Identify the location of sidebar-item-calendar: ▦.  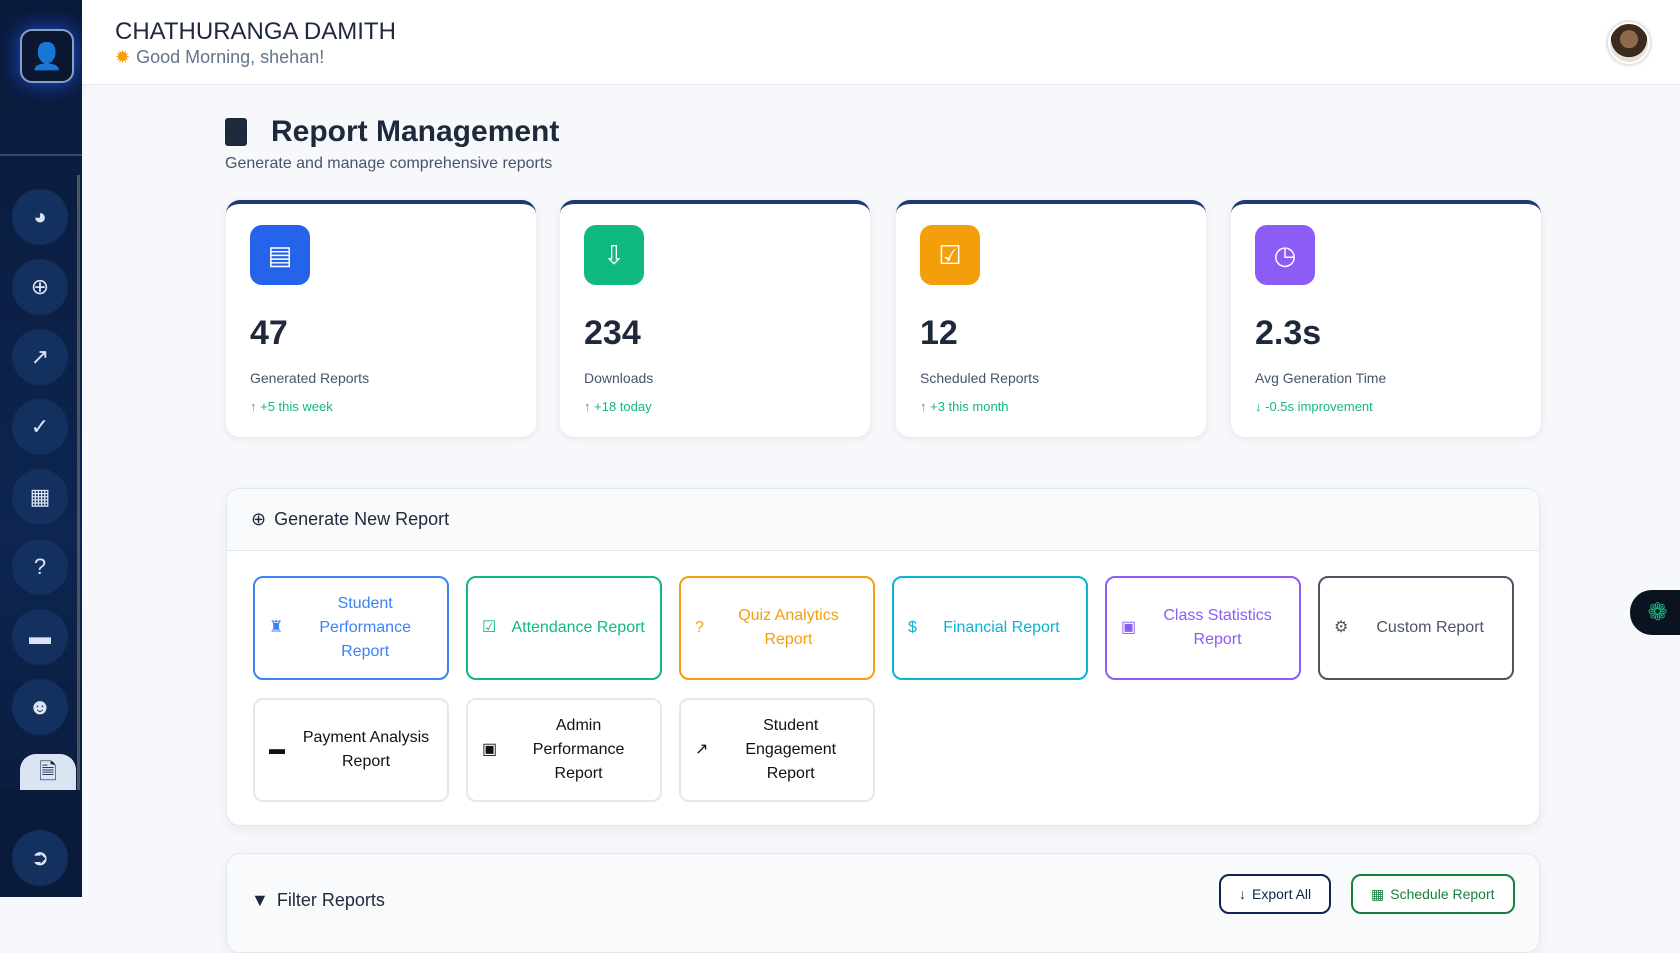
(40, 497).